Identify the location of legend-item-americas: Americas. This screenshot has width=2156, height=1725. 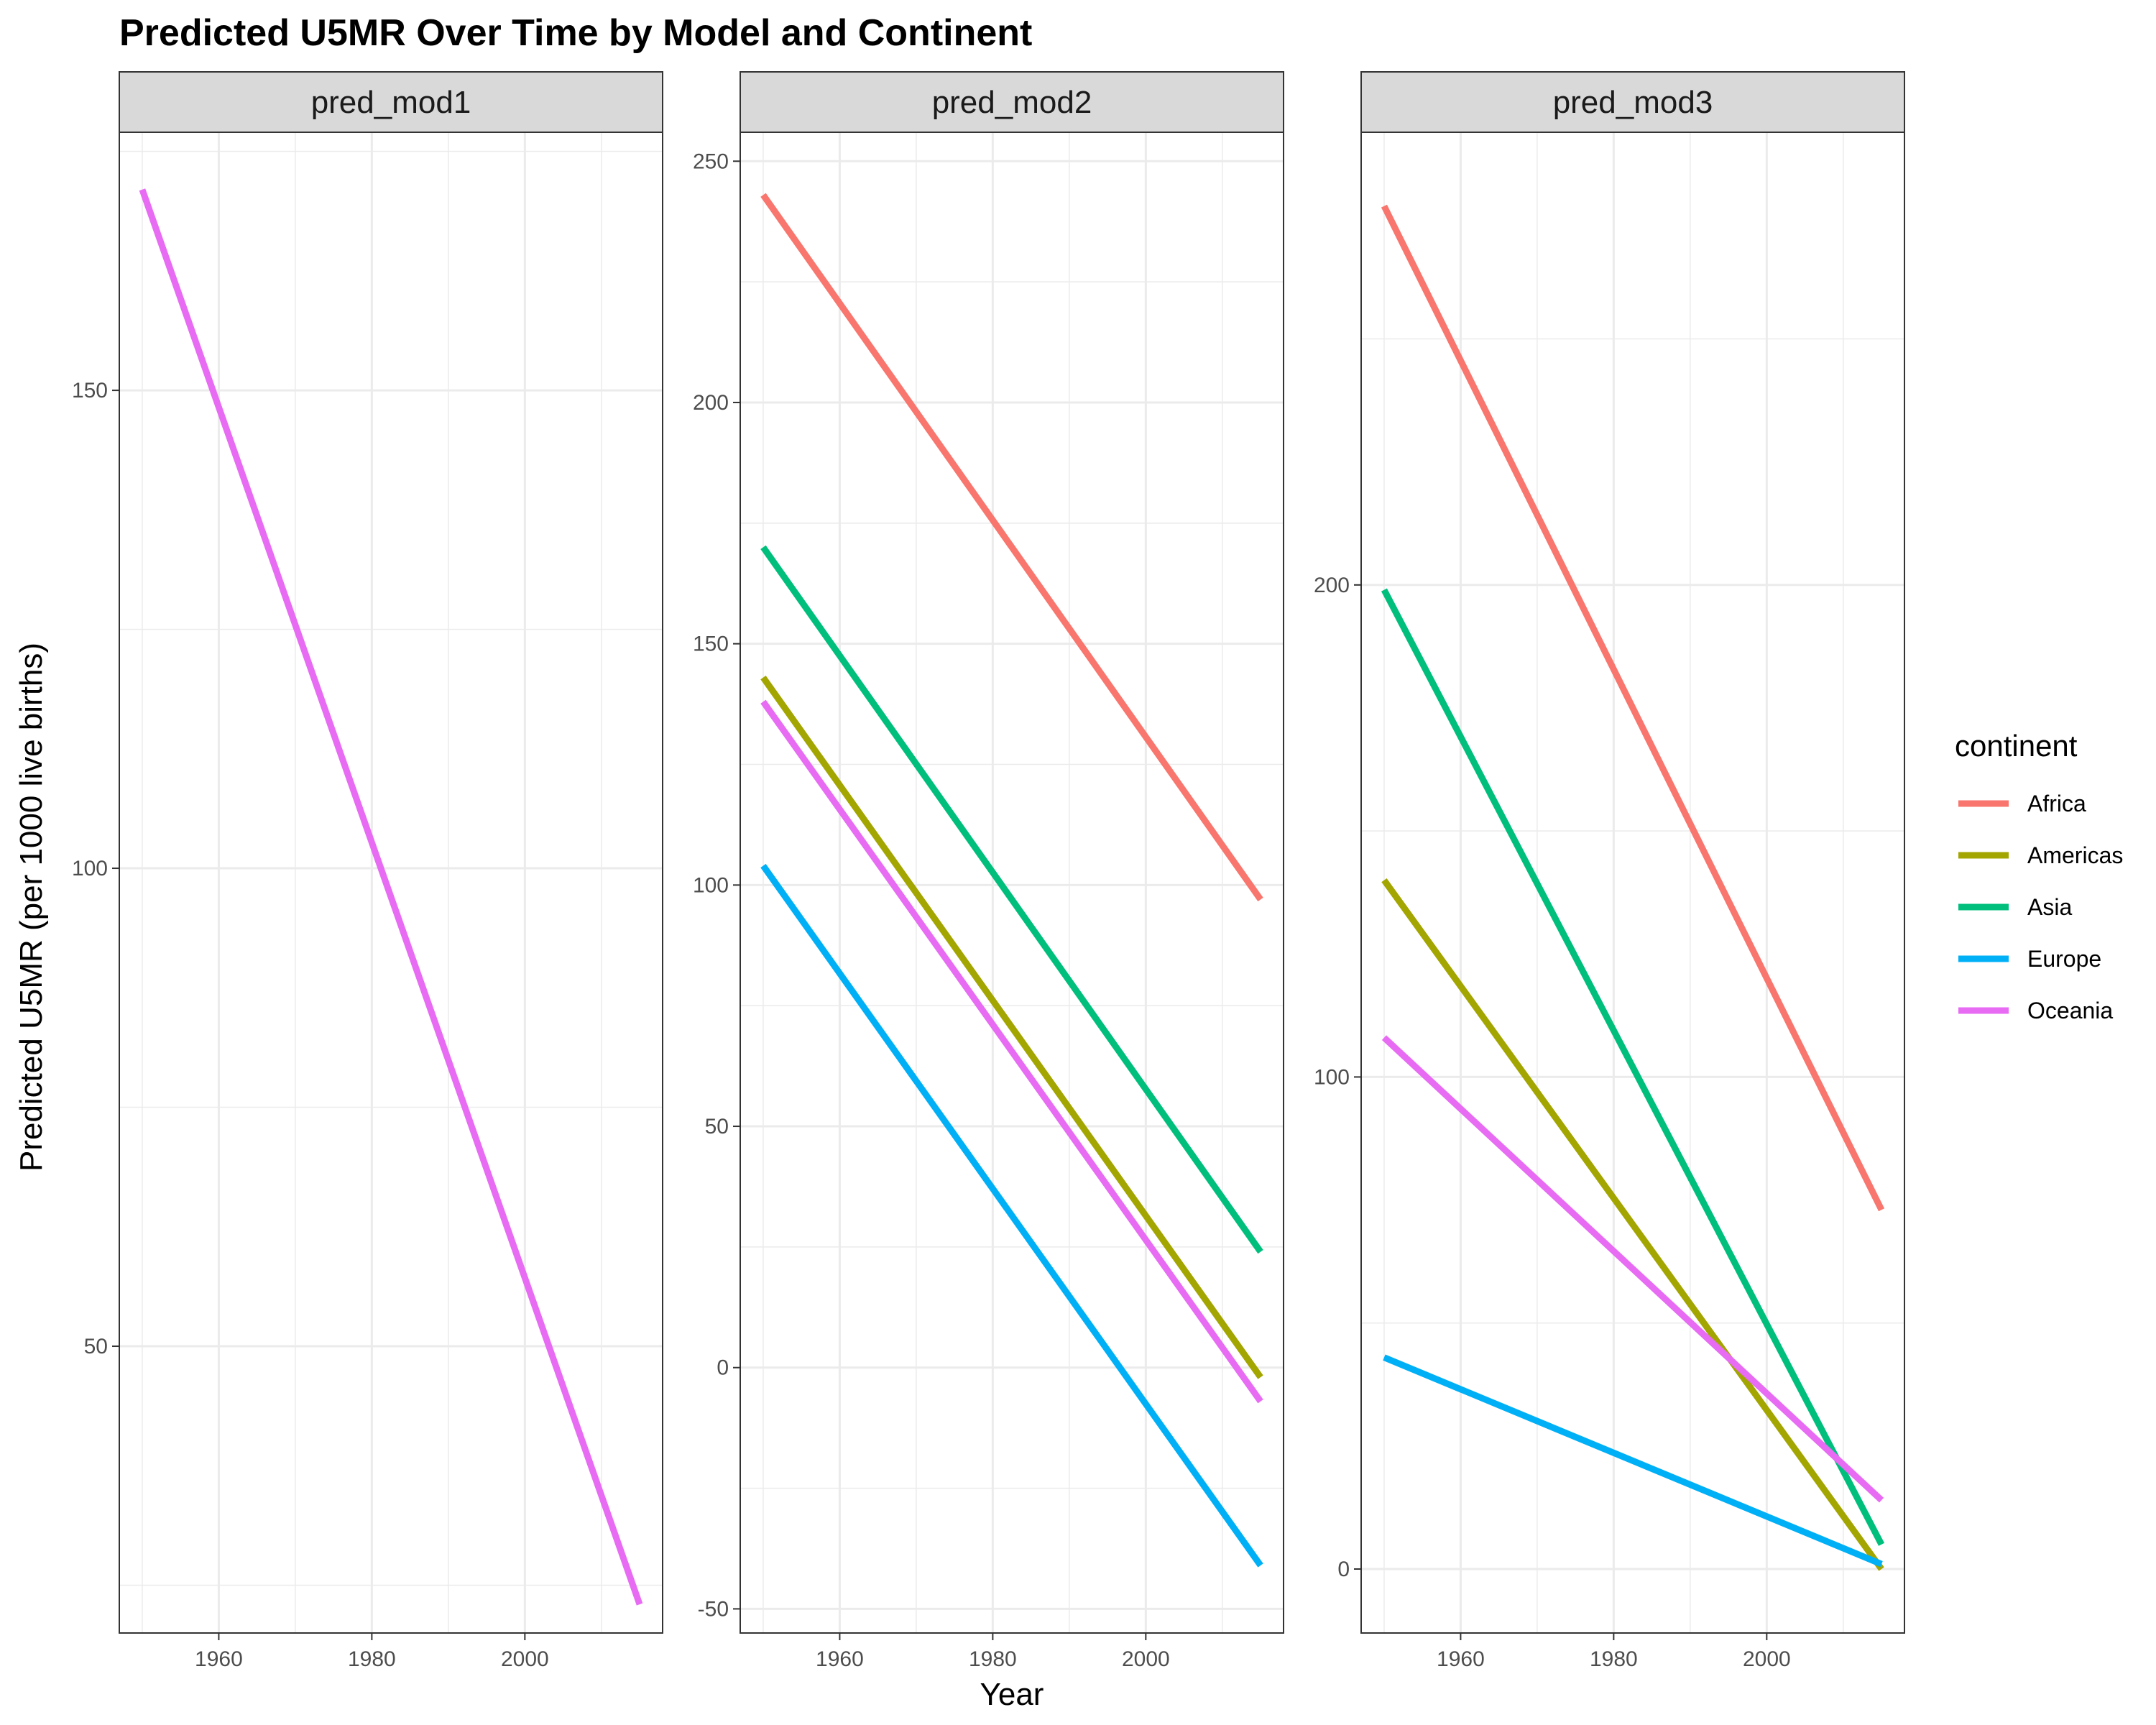
(2040, 855).